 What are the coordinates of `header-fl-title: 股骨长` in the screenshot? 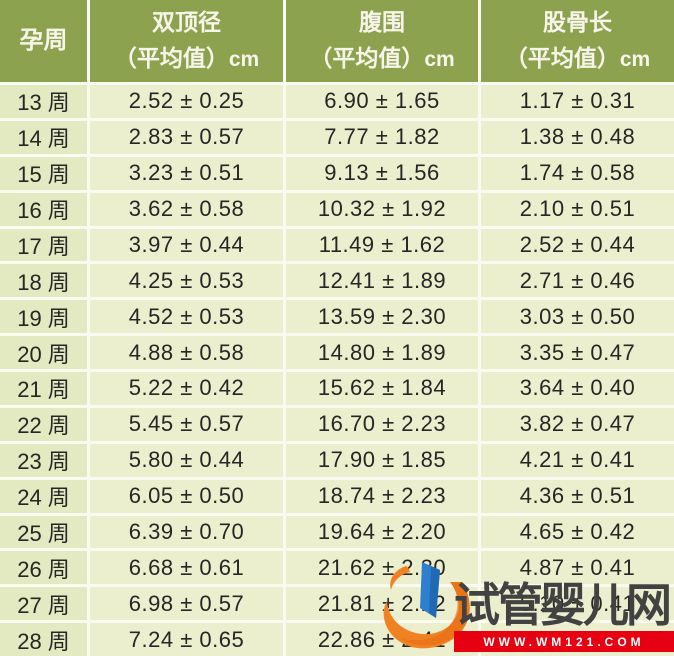 It's located at (577, 22).